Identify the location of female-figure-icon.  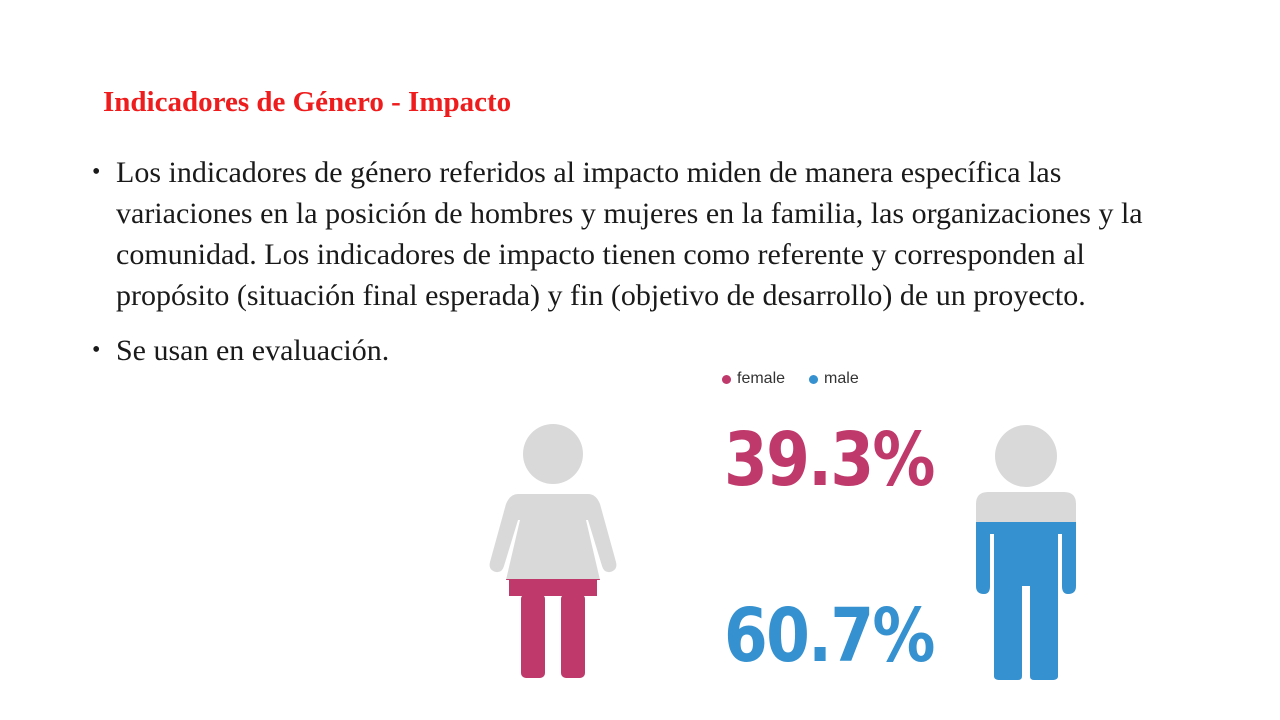
(553, 551).